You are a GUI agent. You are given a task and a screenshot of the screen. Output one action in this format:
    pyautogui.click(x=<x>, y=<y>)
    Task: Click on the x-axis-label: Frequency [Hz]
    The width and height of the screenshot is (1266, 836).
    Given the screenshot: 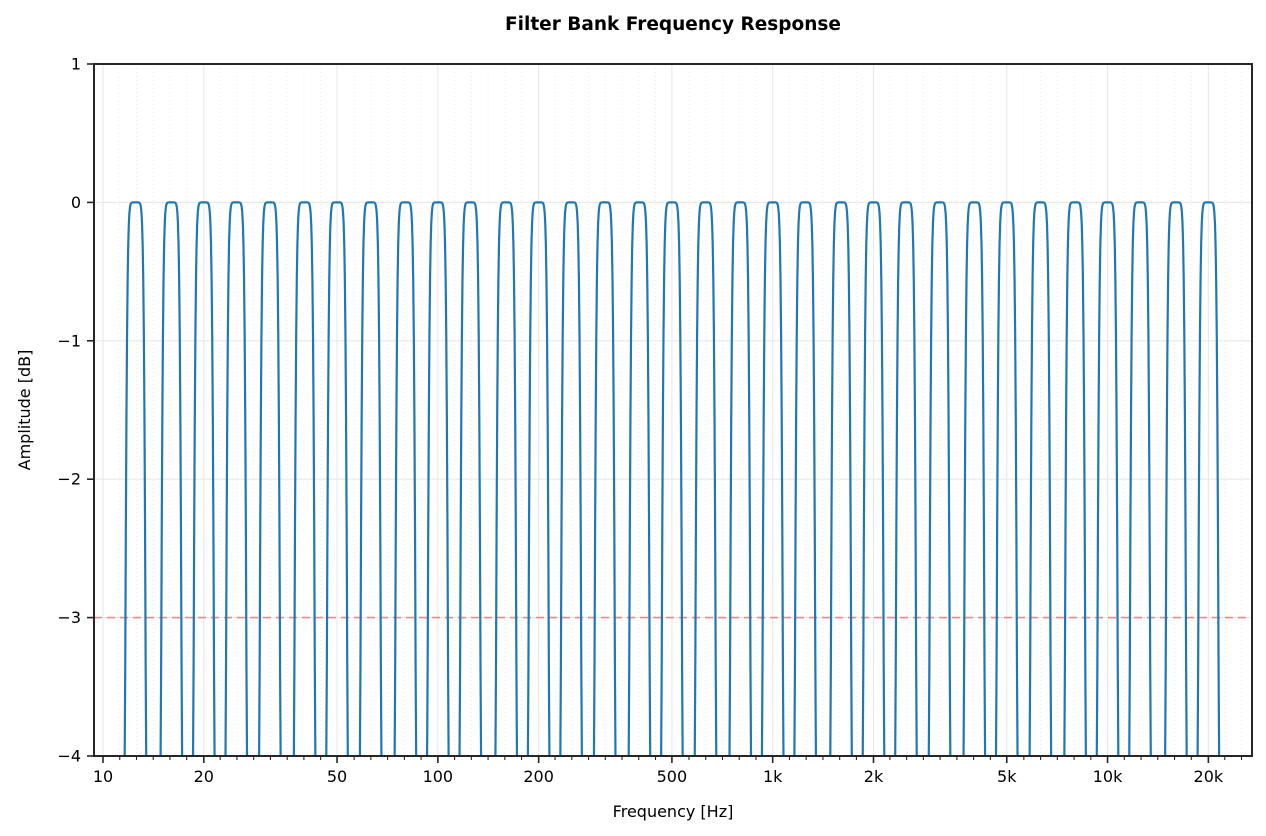 What is the action you would take?
    pyautogui.click(x=673, y=811)
    